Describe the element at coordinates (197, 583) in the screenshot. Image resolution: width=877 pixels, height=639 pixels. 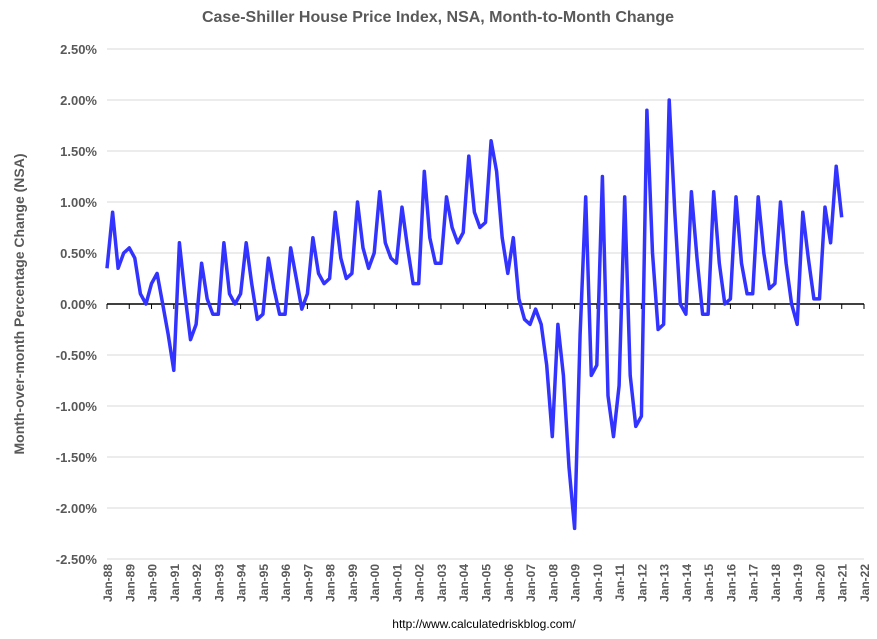
I see `x-tick-label: Jan-92` at that location.